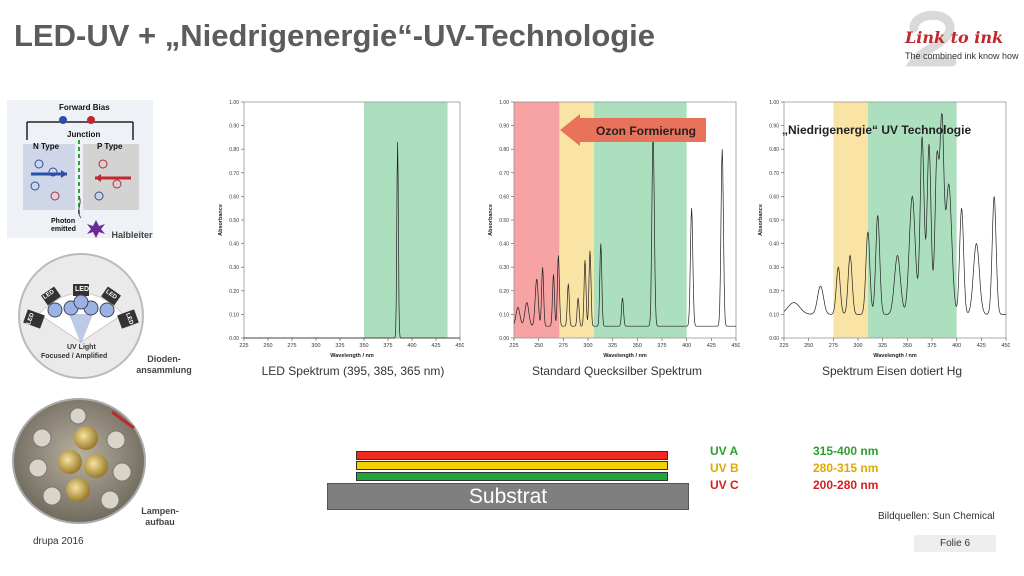  I want to click on slide-title: LED-UV + „Niedrigenergie“-UV-Technologie, so click(335, 35).